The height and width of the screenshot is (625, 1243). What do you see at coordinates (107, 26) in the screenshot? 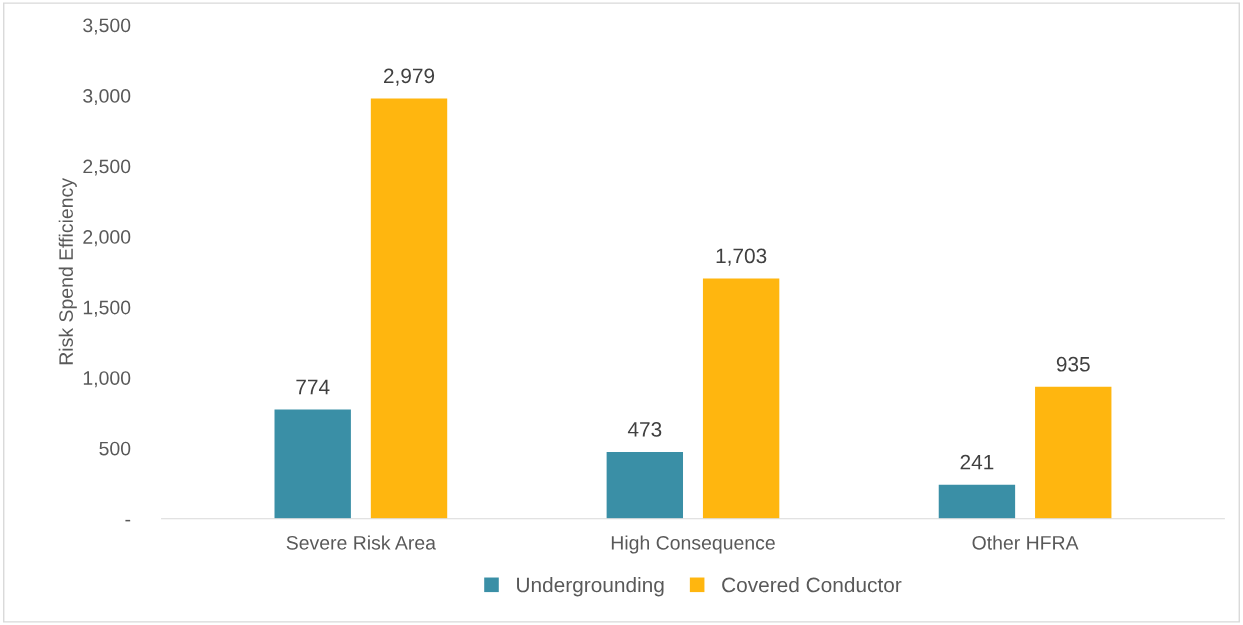
I see `y-tick-label: 3,500` at bounding box center [107, 26].